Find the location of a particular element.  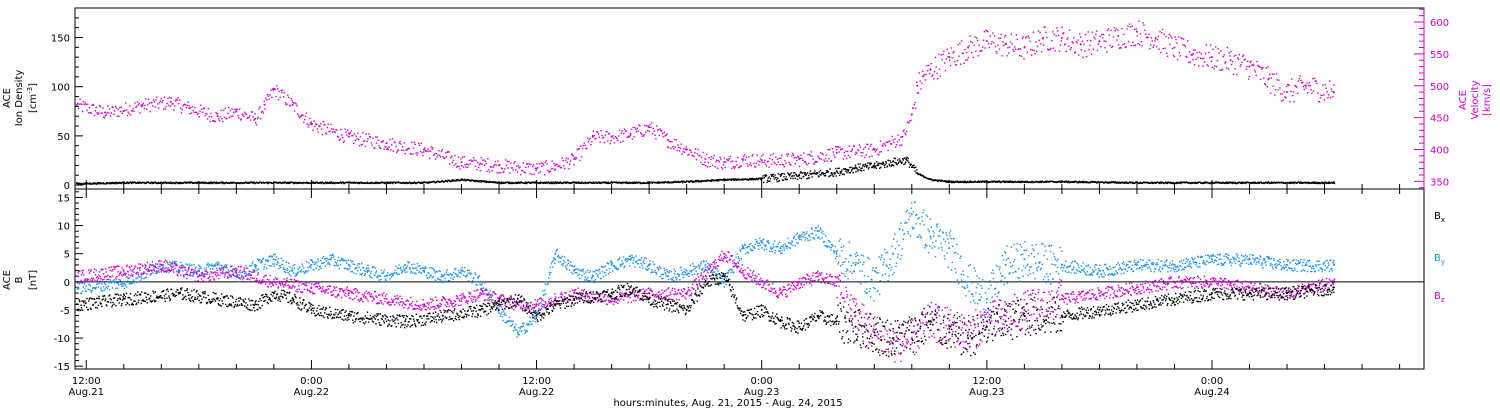

top-ylabel-right-line2: Velocity is located at coordinates (1475, 99).